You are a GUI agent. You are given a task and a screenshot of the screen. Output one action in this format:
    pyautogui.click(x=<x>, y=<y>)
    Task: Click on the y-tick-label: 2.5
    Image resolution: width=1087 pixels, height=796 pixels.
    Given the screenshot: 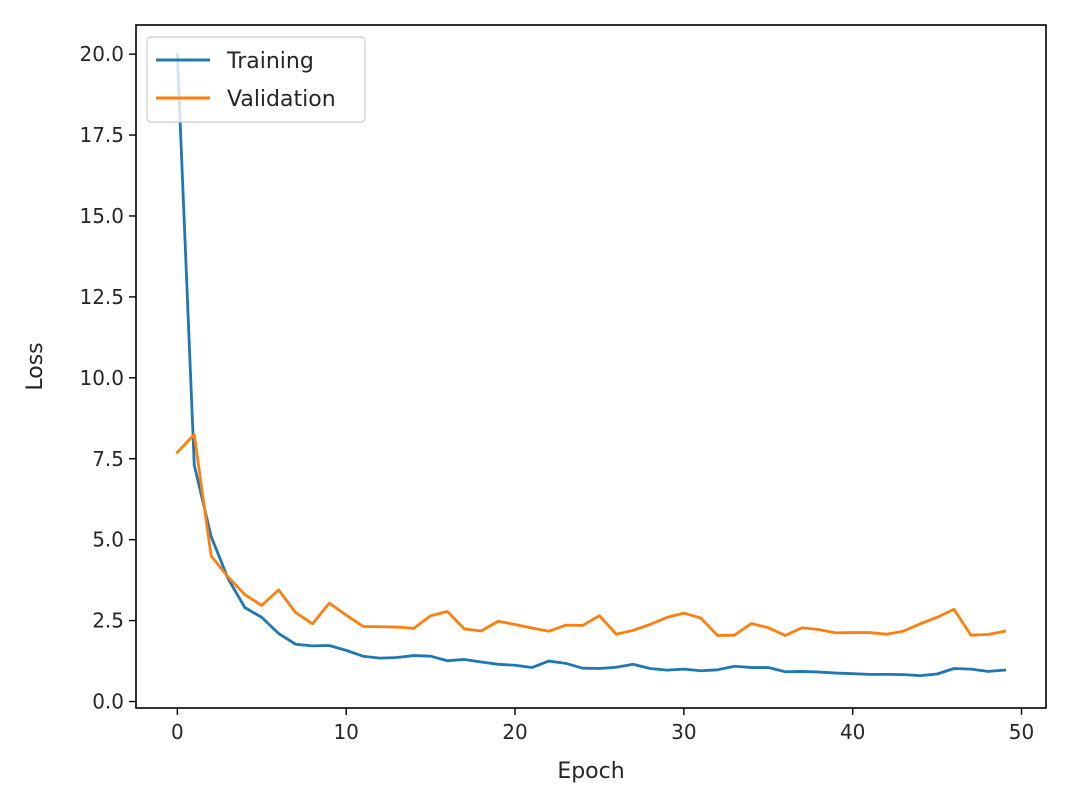 What is the action you would take?
    pyautogui.click(x=108, y=621)
    